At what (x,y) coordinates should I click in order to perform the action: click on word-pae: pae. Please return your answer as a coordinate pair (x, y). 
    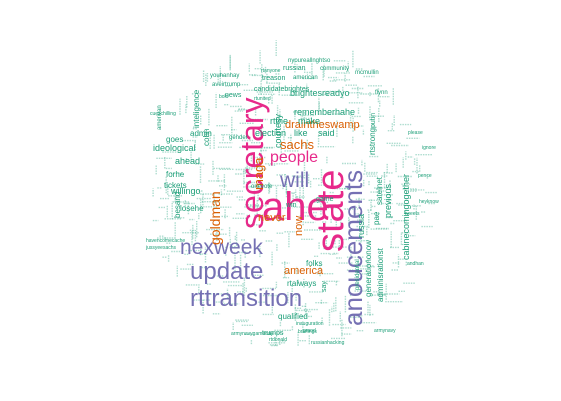
    Looking at the image, I should click on (376, 218).